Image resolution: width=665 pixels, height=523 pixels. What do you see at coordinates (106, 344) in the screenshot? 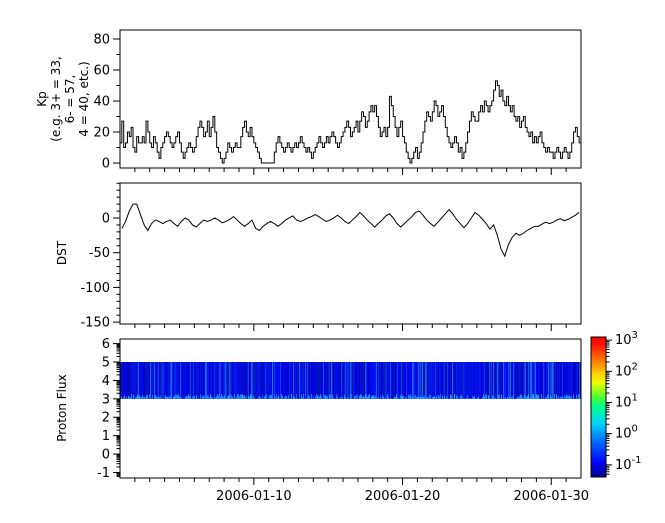
I see `y-tick-label: 6` at bounding box center [106, 344].